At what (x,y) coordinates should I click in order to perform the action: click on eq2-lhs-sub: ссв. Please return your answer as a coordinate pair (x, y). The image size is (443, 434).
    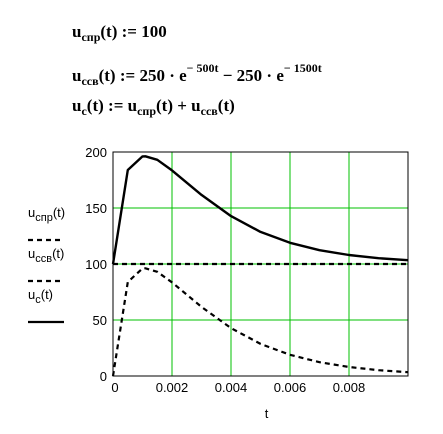
    Looking at the image, I should click on (90, 81).